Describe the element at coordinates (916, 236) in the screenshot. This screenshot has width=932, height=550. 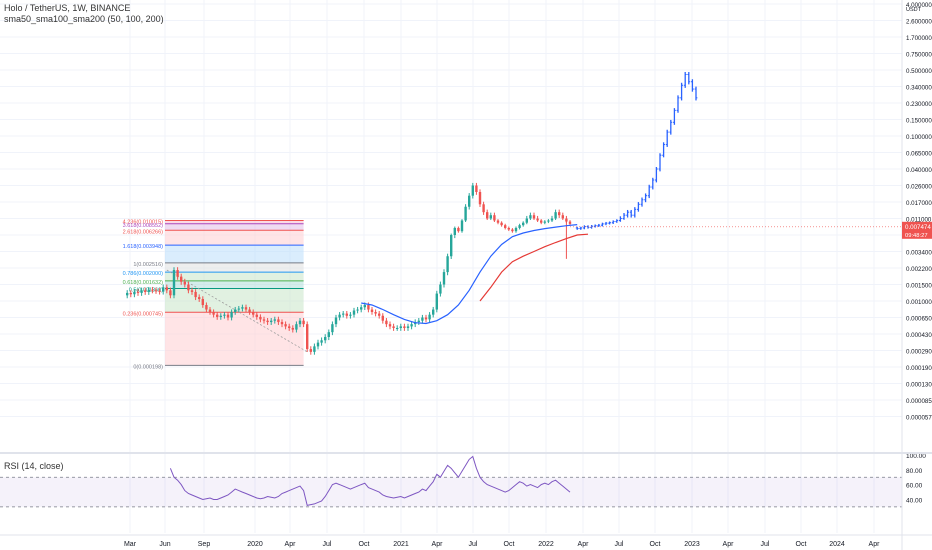
I see `countdown-value: 09:48:27` at that location.